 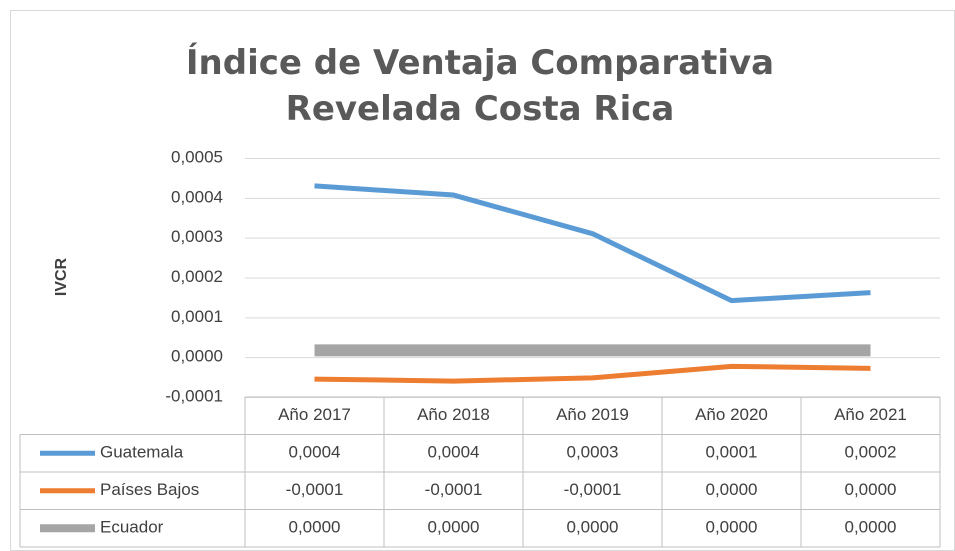 I want to click on y-axis-label: IVCR, so click(x=61, y=276).